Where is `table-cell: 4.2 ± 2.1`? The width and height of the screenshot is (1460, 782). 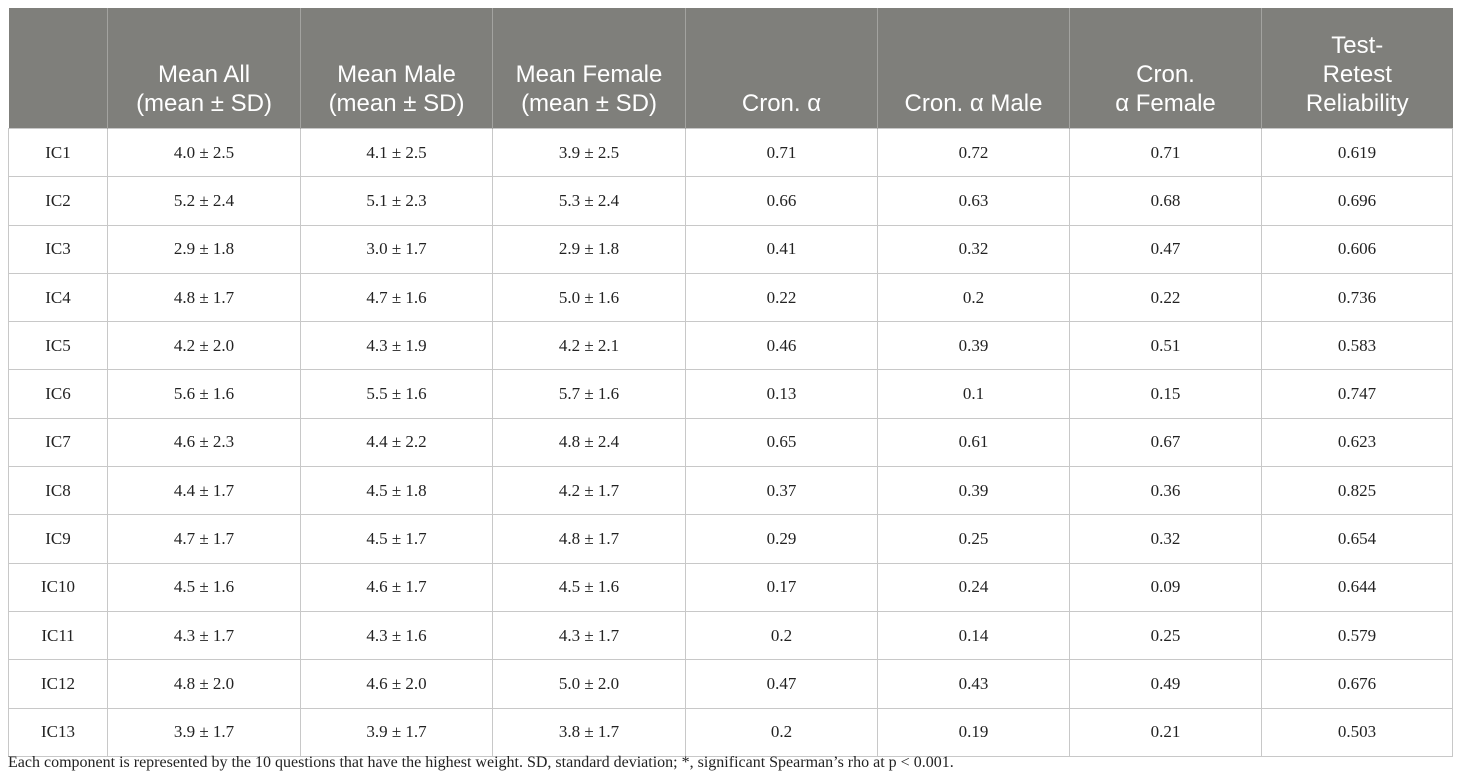
table-cell: 4.2 ± 2.1 is located at coordinates (589, 345).